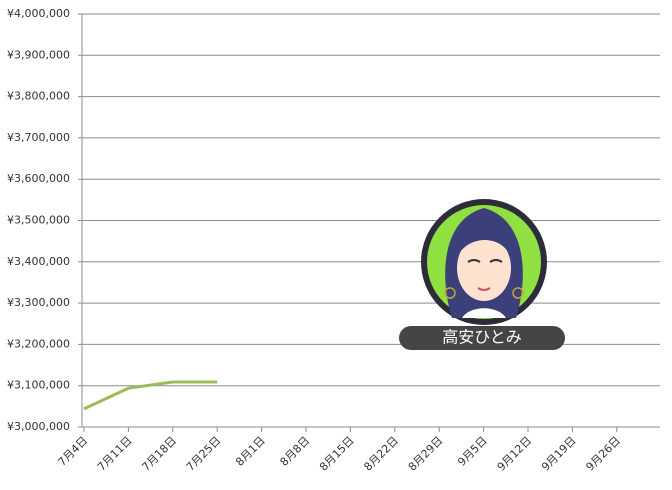 The height and width of the screenshot is (490, 672). I want to click on x-tick-label: 7月18日, so click(159, 454).